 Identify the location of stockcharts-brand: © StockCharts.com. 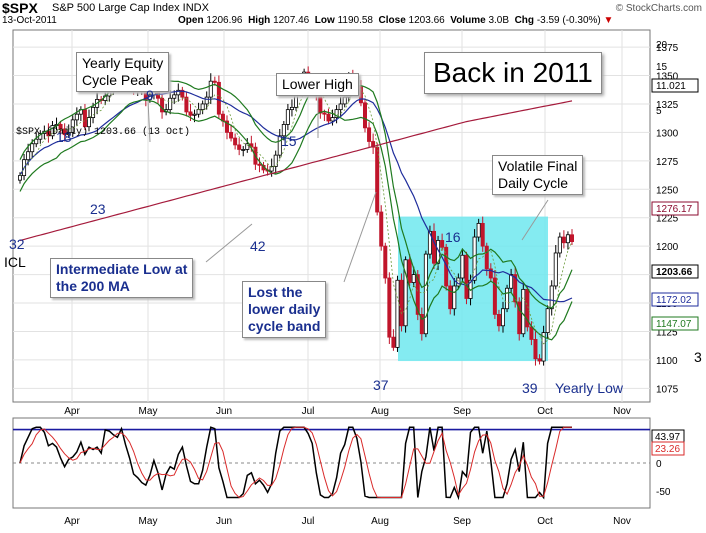
(658, 8).